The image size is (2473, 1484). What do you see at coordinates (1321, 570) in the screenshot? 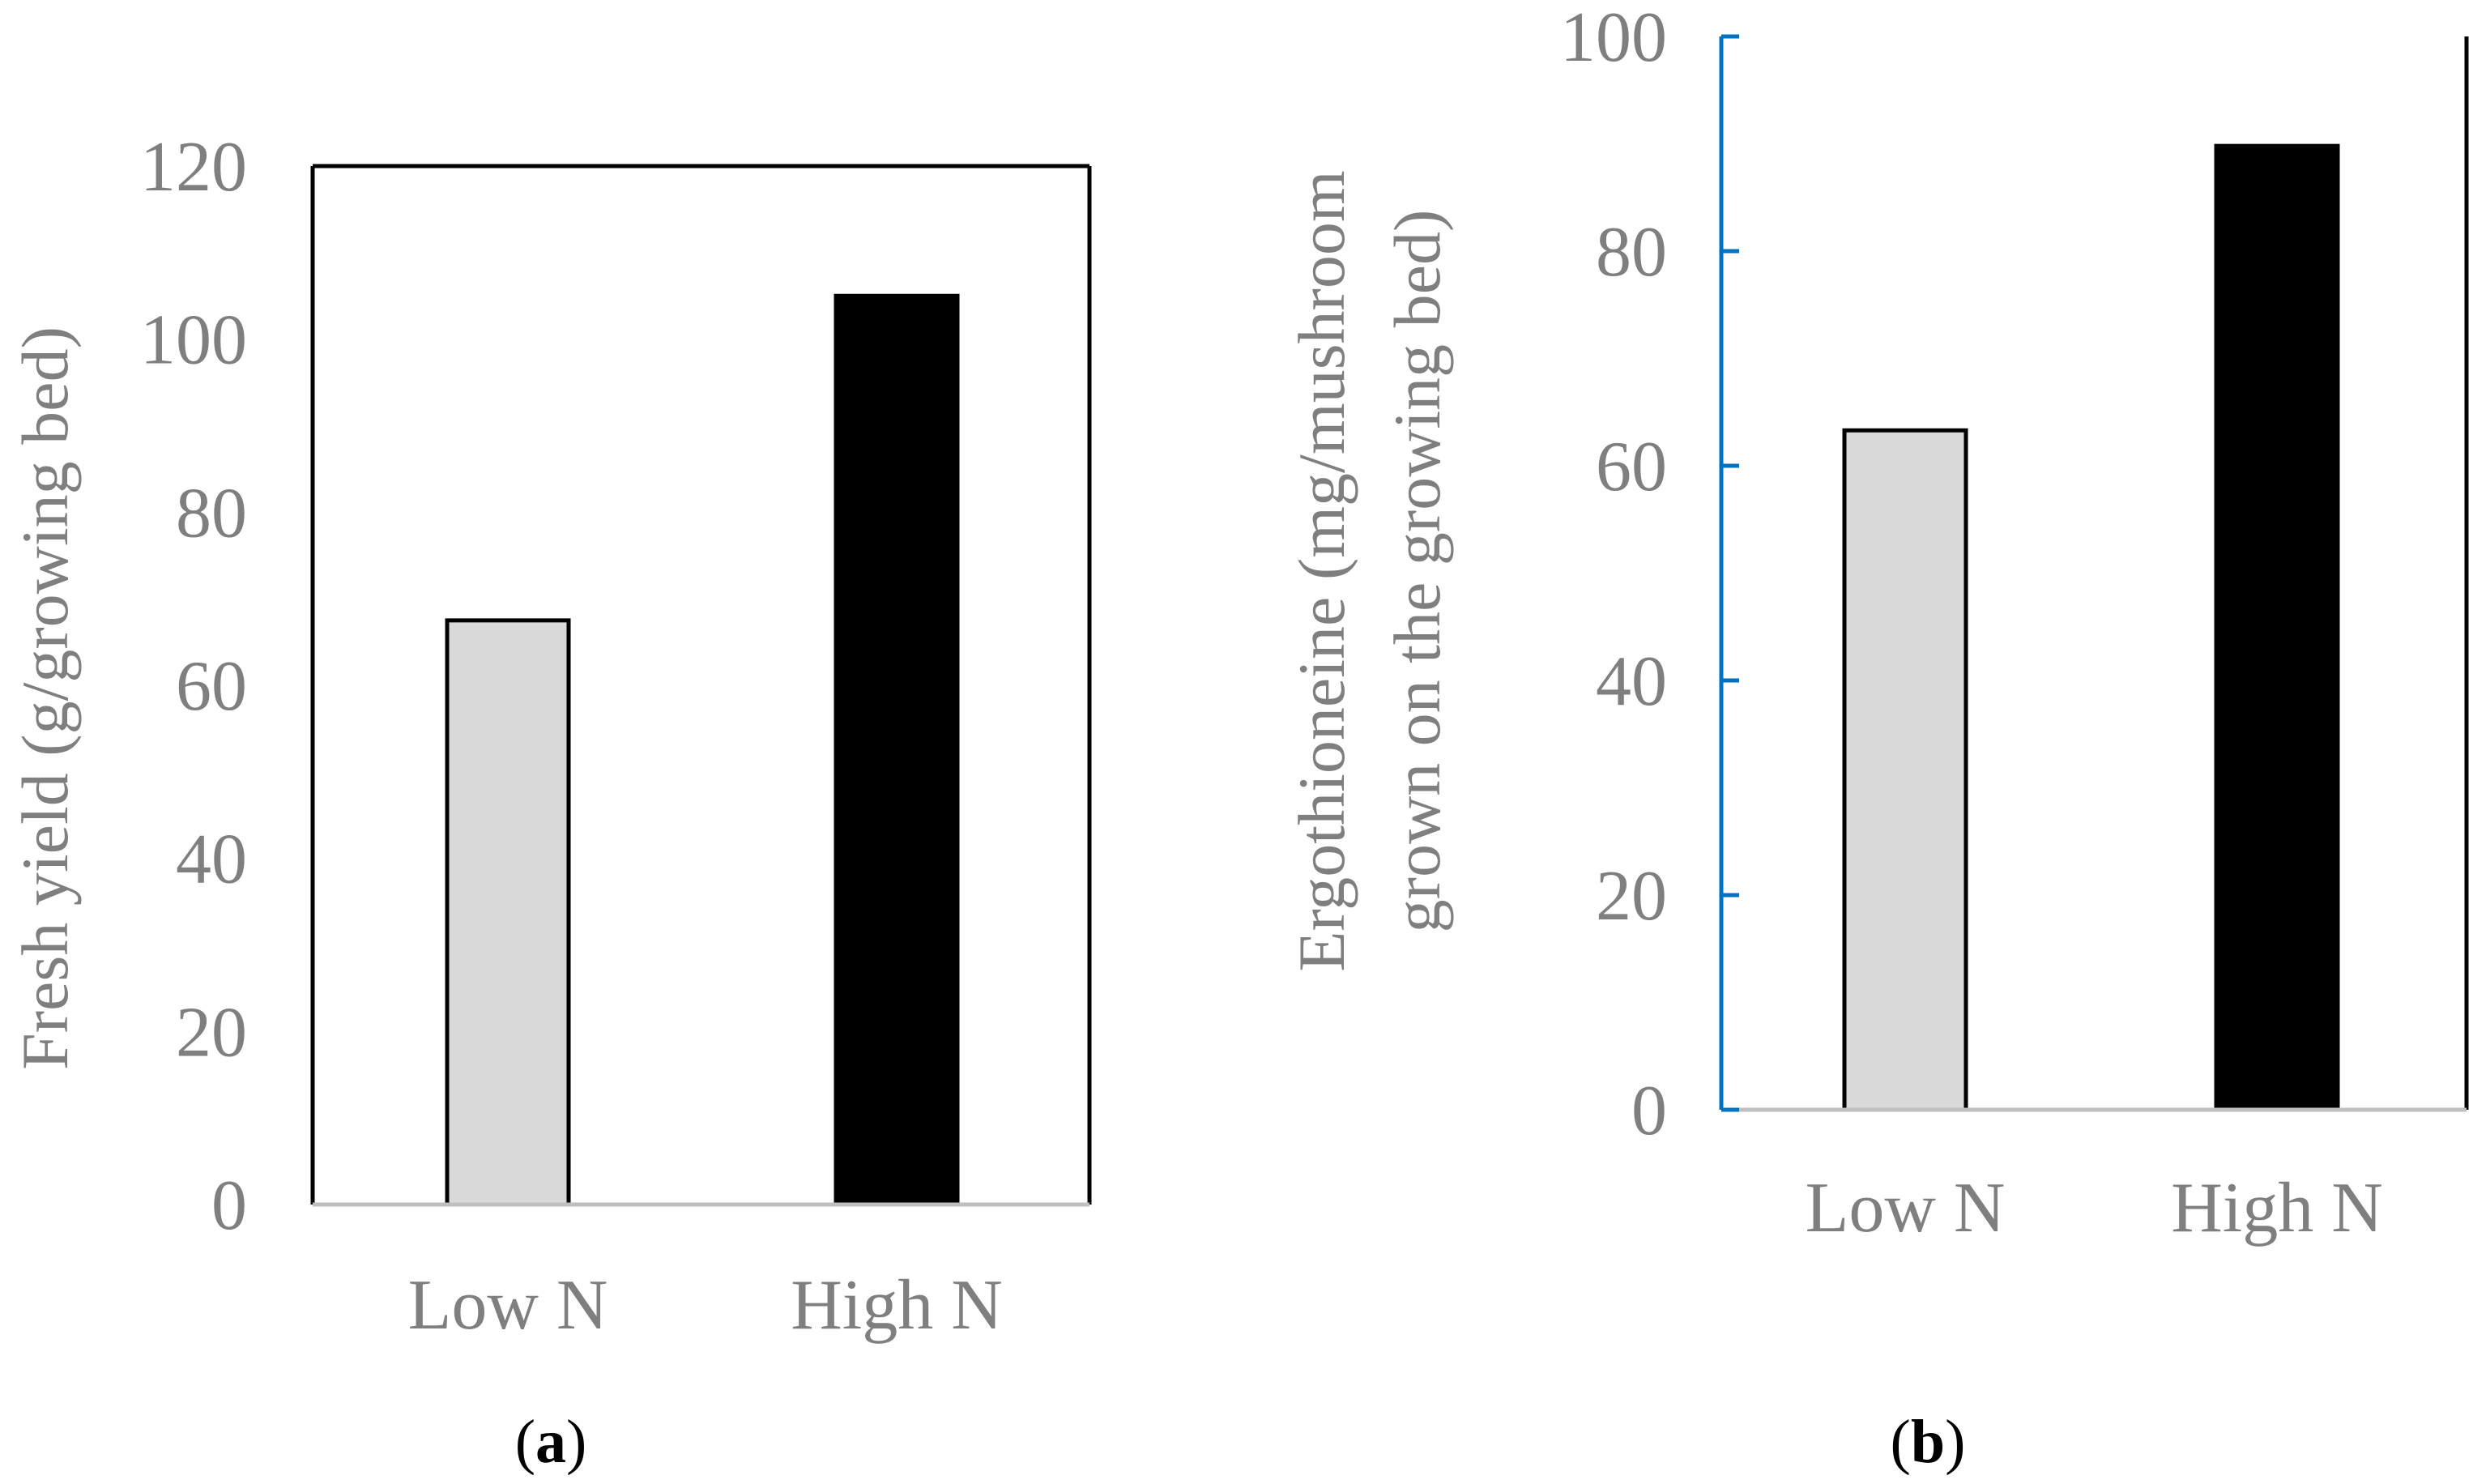
I see `y-axis-title: Ergothioneine (mg/mushroom` at bounding box center [1321, 570].